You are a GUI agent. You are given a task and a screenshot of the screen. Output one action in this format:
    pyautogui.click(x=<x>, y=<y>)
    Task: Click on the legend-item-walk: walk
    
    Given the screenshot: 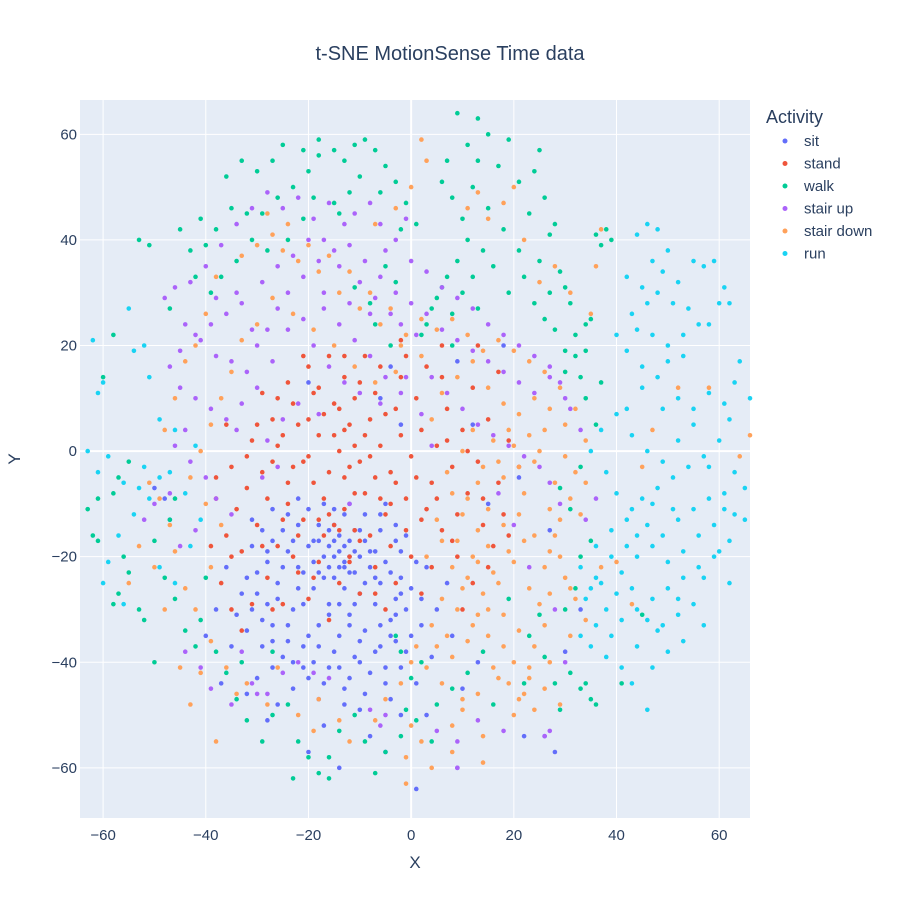 What is the action you would take?
    pyautogui.click(x=808, y=186)
    